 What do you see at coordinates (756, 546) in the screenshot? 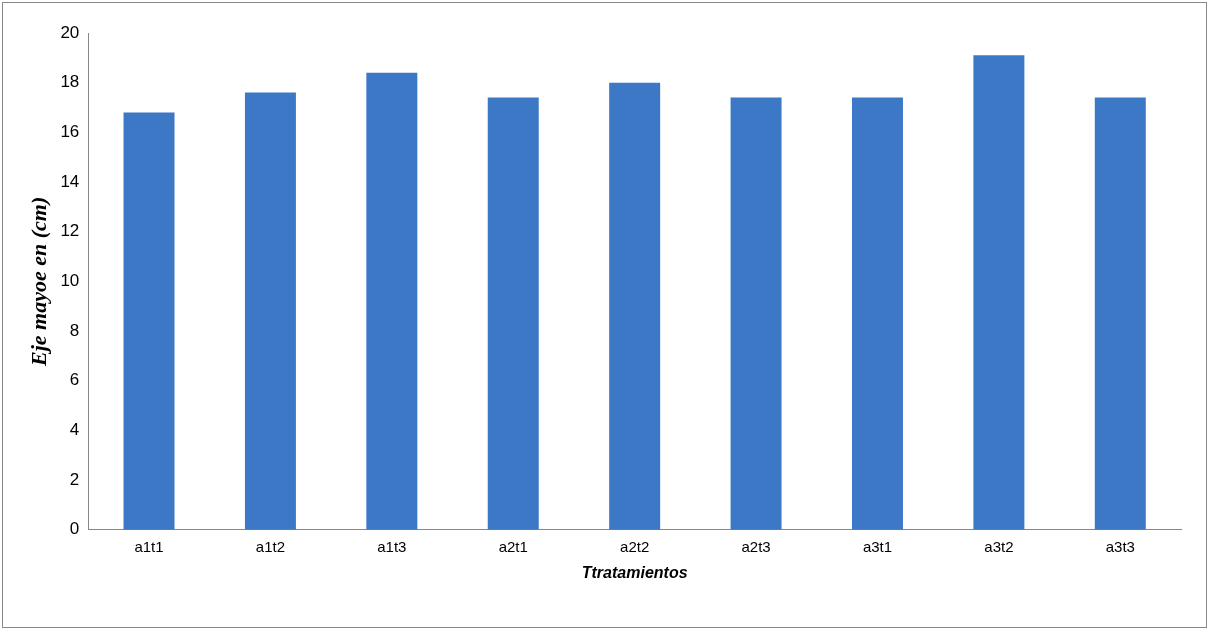
I see `x-tick-label: a2t3` at bounding box center [756, 546].